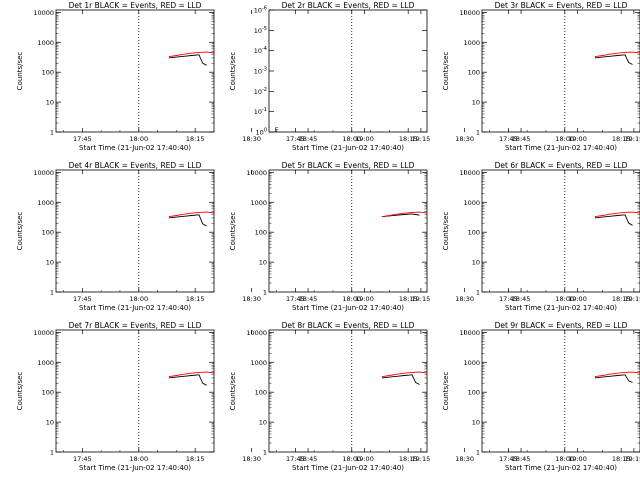 The width and height of the screenshot is (640, 480). What do you see at coordinates (260, 50) in the screenshot?
I see `y-tick-label: 10⁻⁴` at bounding box center [260, 50].